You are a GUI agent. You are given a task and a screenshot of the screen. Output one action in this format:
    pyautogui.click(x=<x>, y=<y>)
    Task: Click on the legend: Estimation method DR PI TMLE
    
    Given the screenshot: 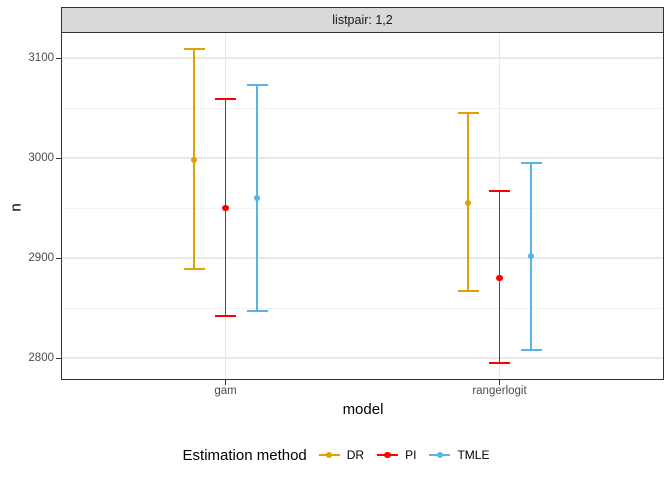 What is the action you would take?
    pyautogui.click(x=336, y=455)
    